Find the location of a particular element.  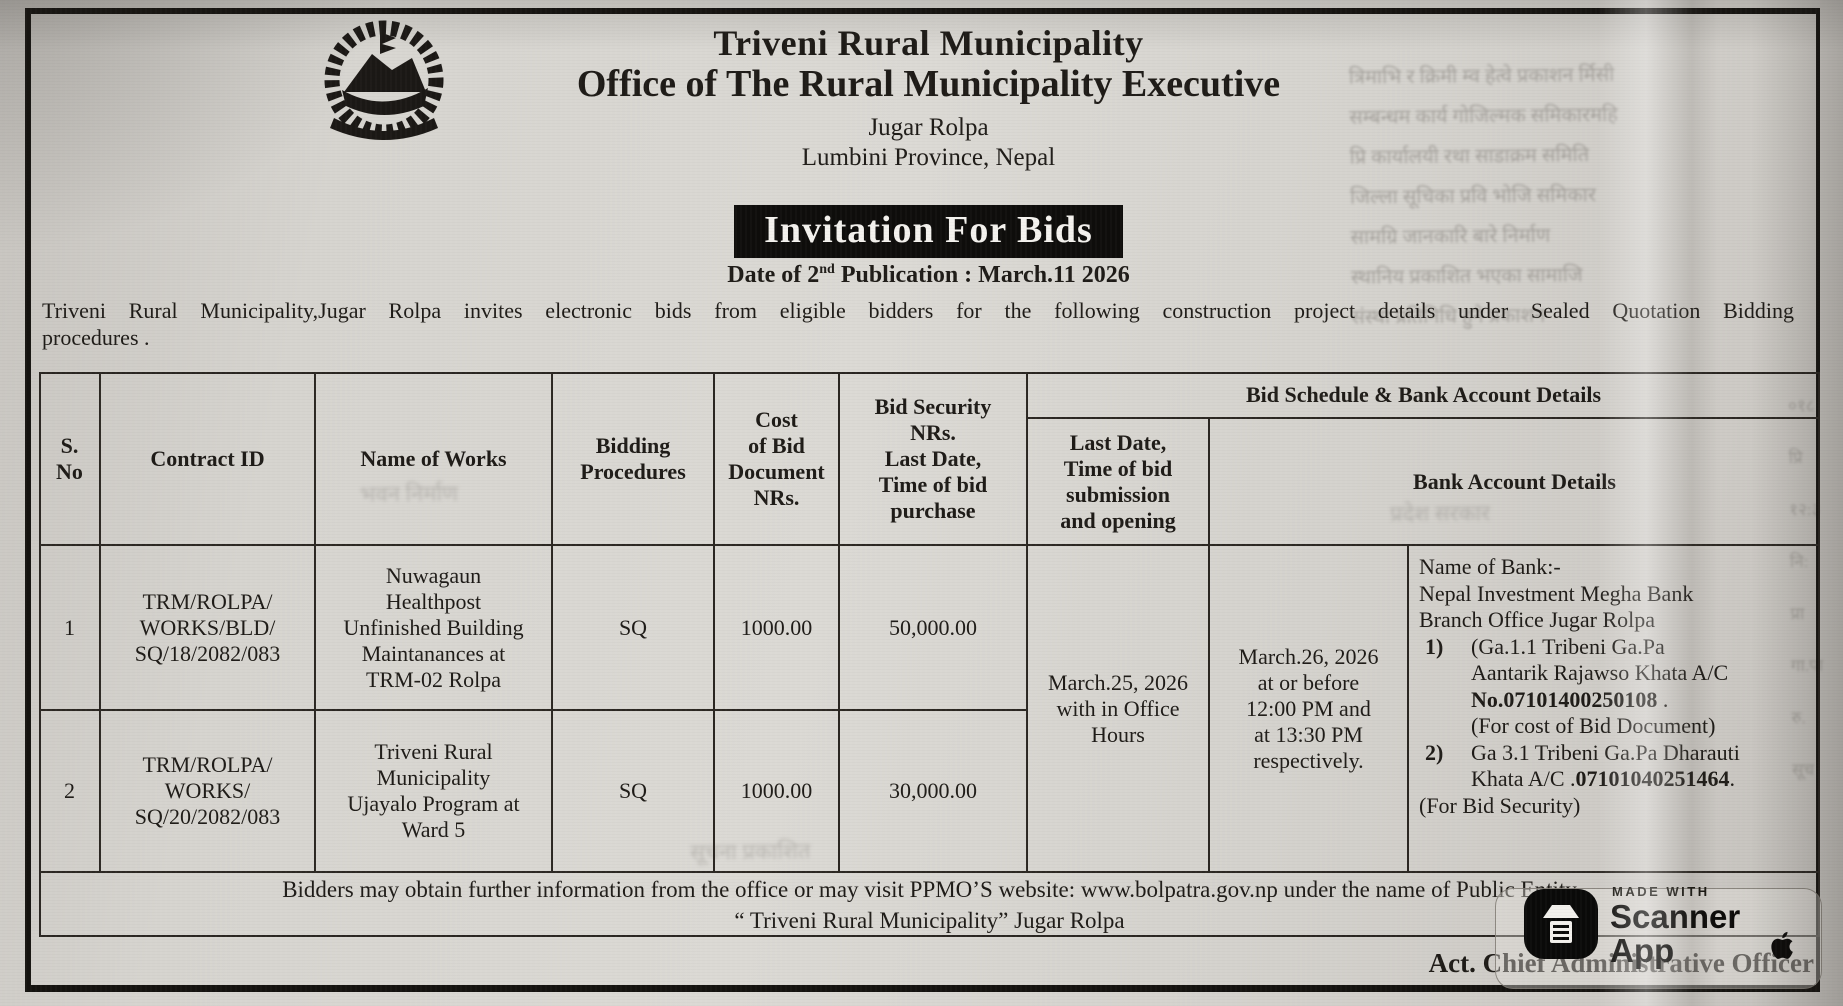

row1-contract-id: TRM/ROLPA/ WORKS/BLD/ SQ/18/2082/083 is located at coordinates (207, 627).